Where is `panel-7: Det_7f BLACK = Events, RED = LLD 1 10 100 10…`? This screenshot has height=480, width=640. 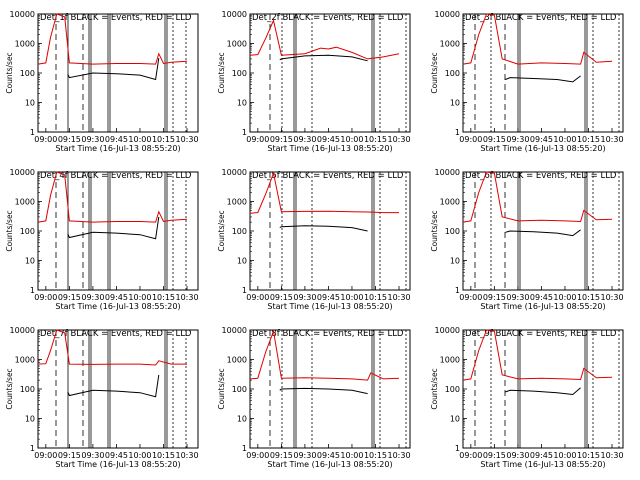 panel-7: Det_7f BLACK = Events, RED = LLD 1 10 100 10… is located at coordinates (102, 397).